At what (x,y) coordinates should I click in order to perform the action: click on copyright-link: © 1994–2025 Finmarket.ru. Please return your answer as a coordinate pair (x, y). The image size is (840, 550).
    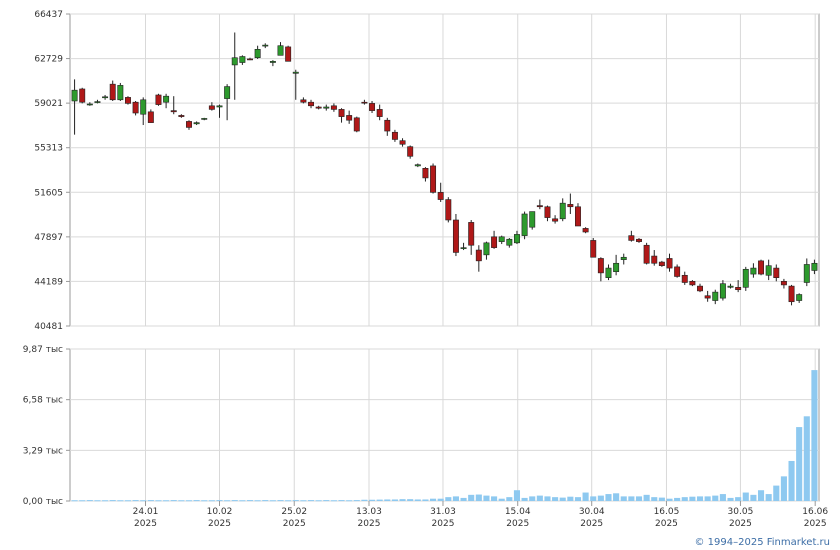
    Looking at the image, I should click on (762, 542).